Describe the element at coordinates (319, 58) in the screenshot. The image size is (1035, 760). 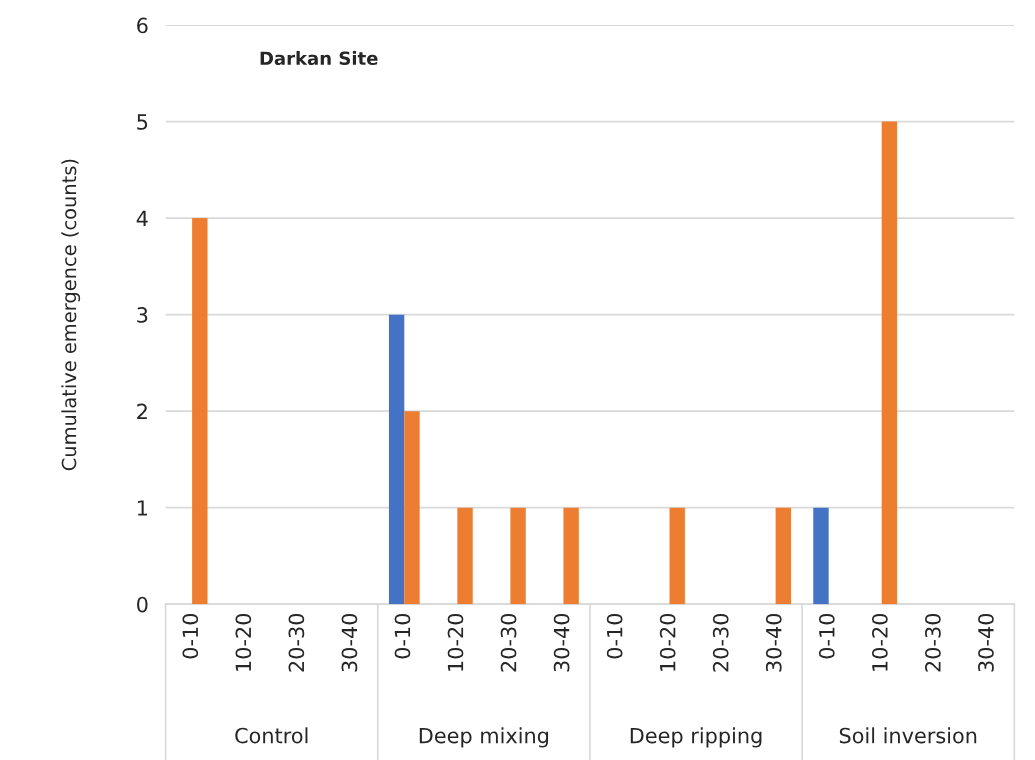
I see `text: Darkan Site` at that location.